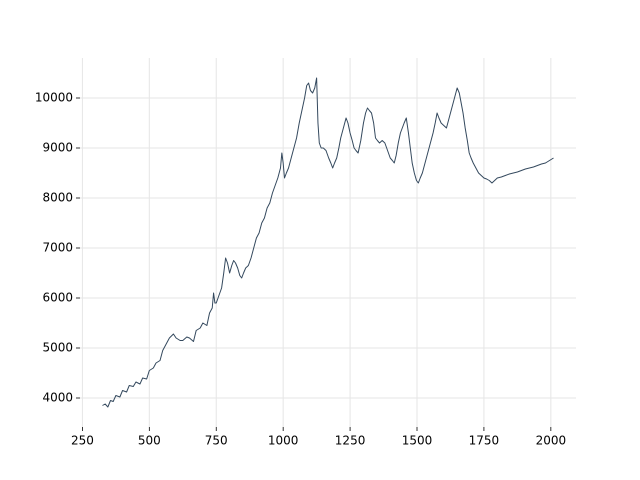 The height and width of the screenshot is (480, 640). I want to click on x-tick-label: 750, so click(216, 441).